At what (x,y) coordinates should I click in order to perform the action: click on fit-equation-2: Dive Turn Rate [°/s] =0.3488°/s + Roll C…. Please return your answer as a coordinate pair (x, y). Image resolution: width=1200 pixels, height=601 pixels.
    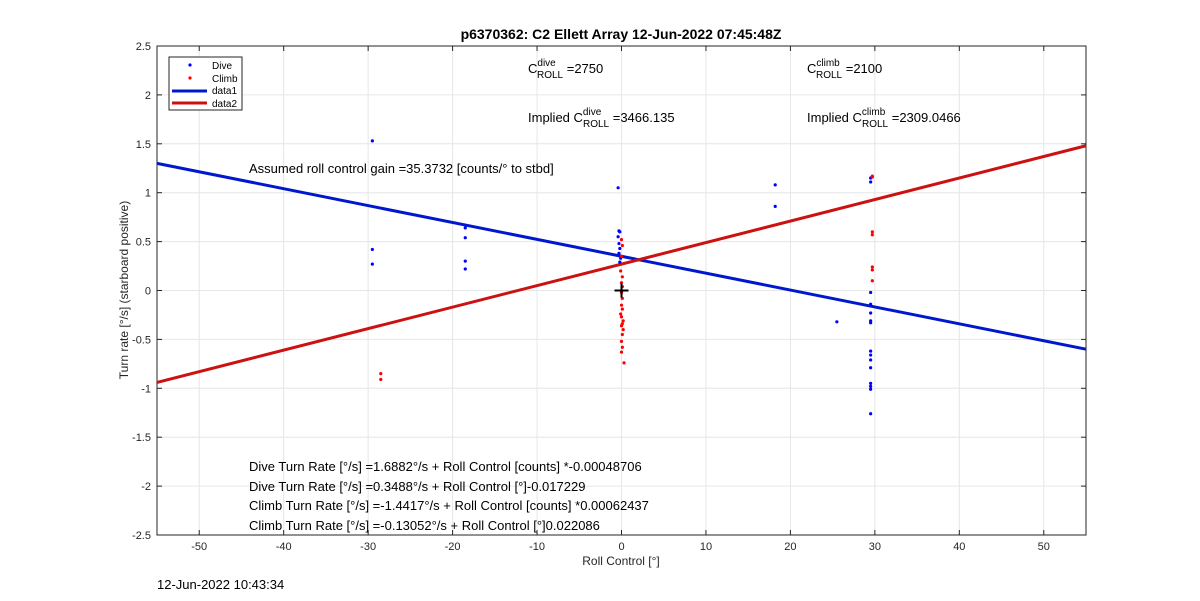
    Looking at the image, I should click on (417, 486).